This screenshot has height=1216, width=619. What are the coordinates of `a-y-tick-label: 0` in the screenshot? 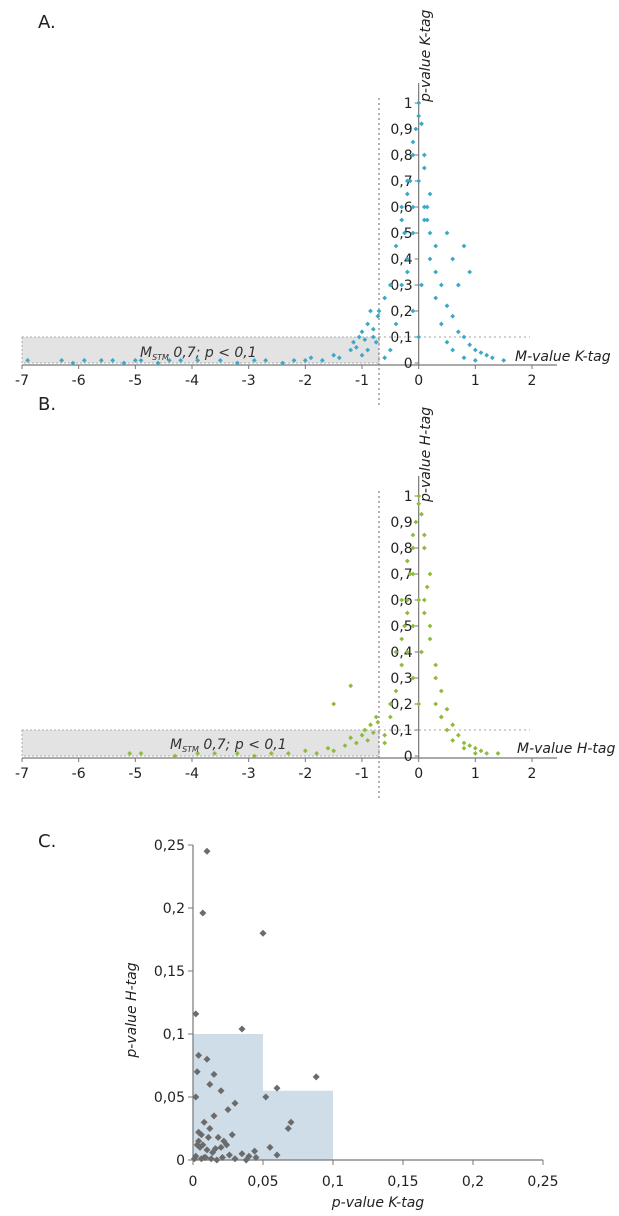 It's located at (408, 364).